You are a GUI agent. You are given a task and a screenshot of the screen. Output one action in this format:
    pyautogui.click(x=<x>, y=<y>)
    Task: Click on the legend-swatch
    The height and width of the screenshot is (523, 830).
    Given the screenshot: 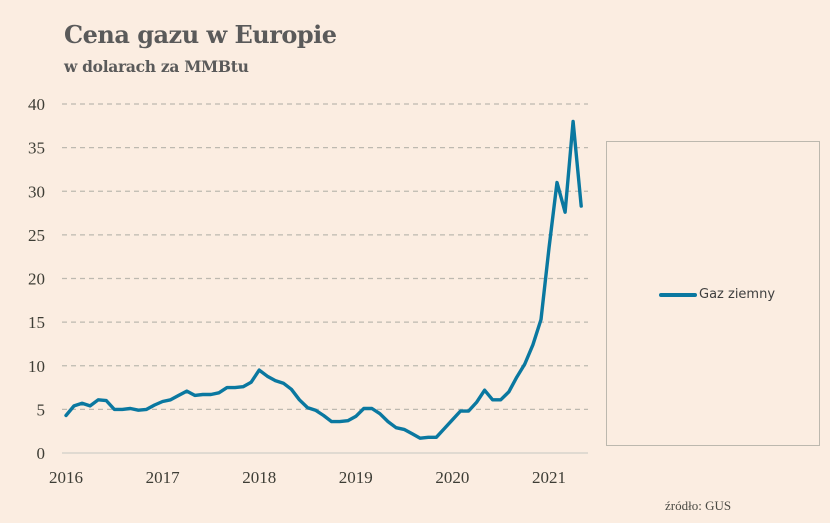 What is the action you would take?
    pyautogui.click(x=678, y=294)
    